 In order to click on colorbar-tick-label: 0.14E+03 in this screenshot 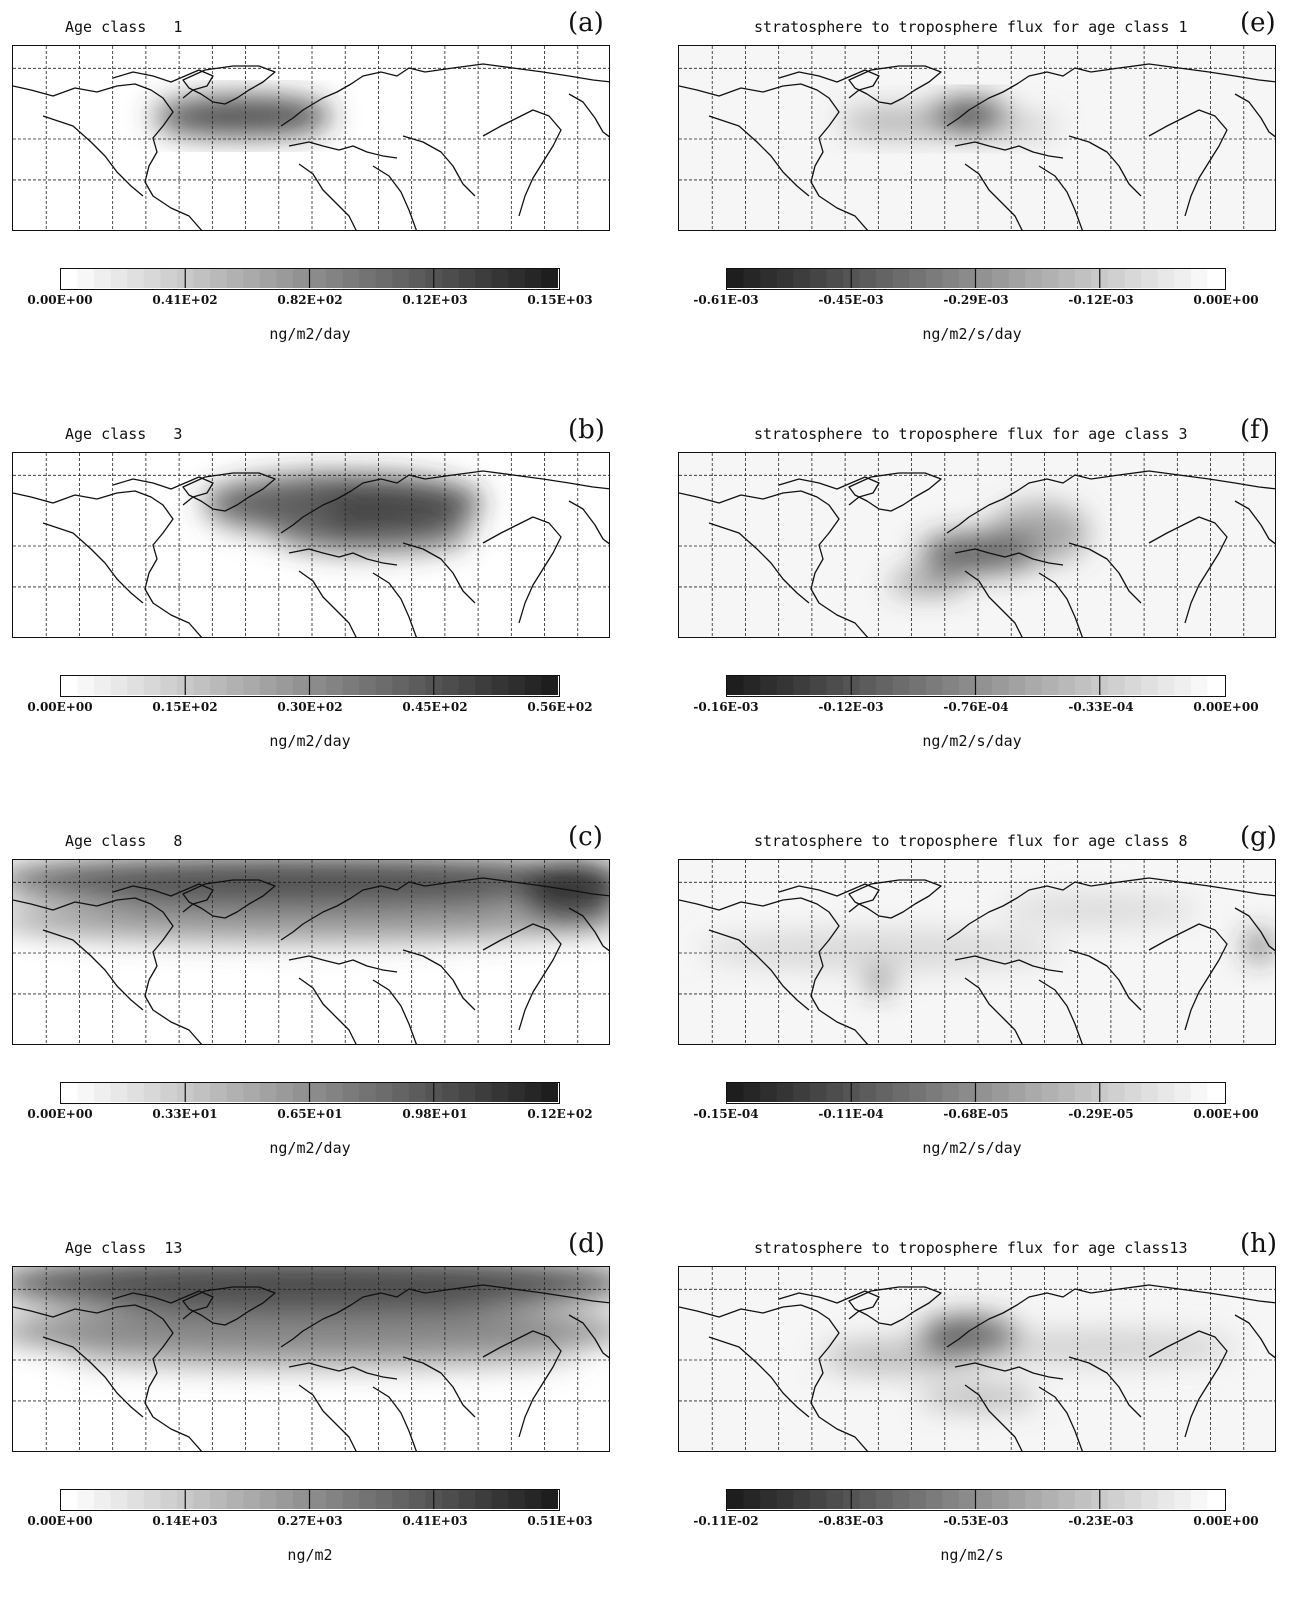, I will do `click(185, 1521)`.